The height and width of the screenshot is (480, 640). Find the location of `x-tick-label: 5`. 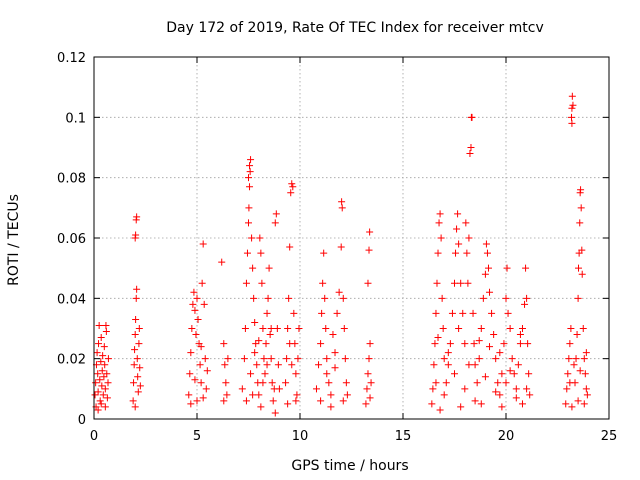

x-tick-label: 5 is located at coordinates (197, 436).